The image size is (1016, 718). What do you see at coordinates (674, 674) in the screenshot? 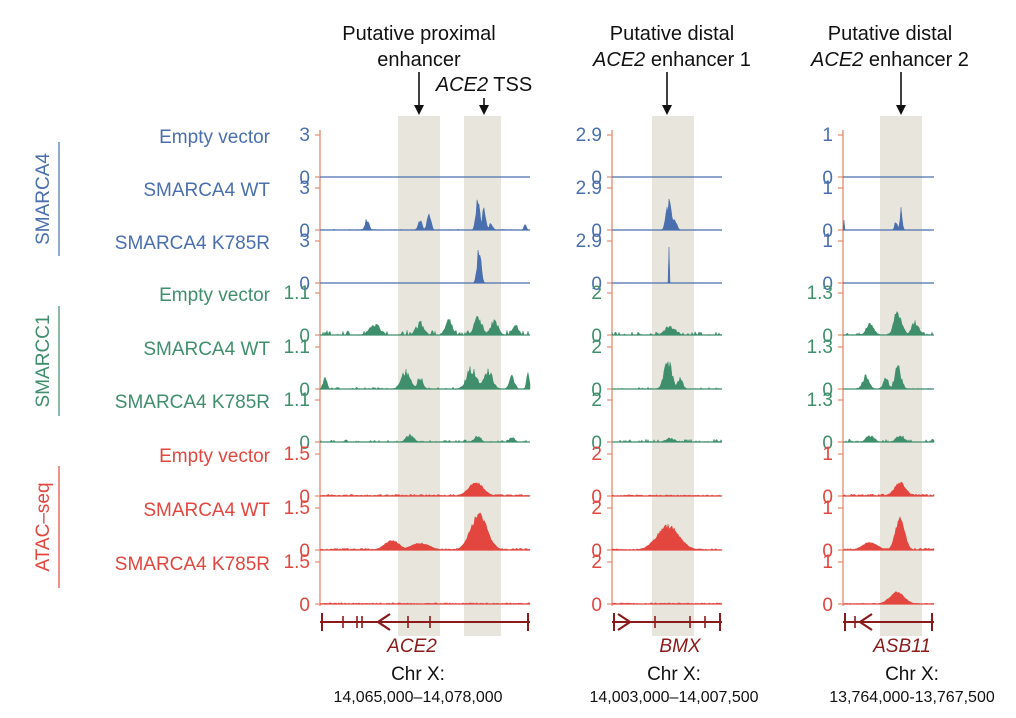
I see `chromosome-label: Chr X:` at bounding box center [674, 674].